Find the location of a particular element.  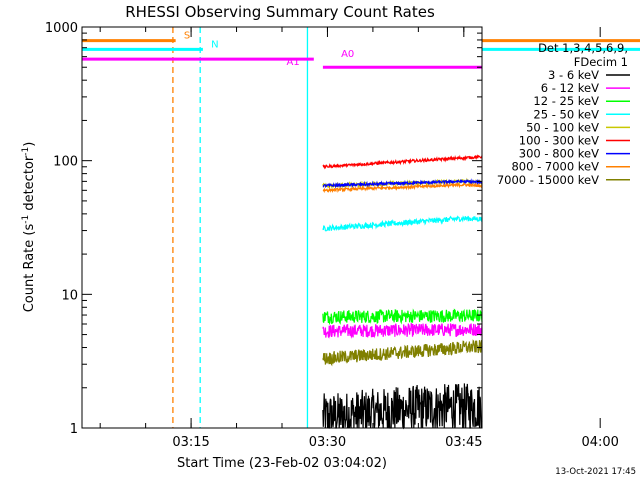

legend-header-line2: FDecim 1 is located at coordinates (601, 62).